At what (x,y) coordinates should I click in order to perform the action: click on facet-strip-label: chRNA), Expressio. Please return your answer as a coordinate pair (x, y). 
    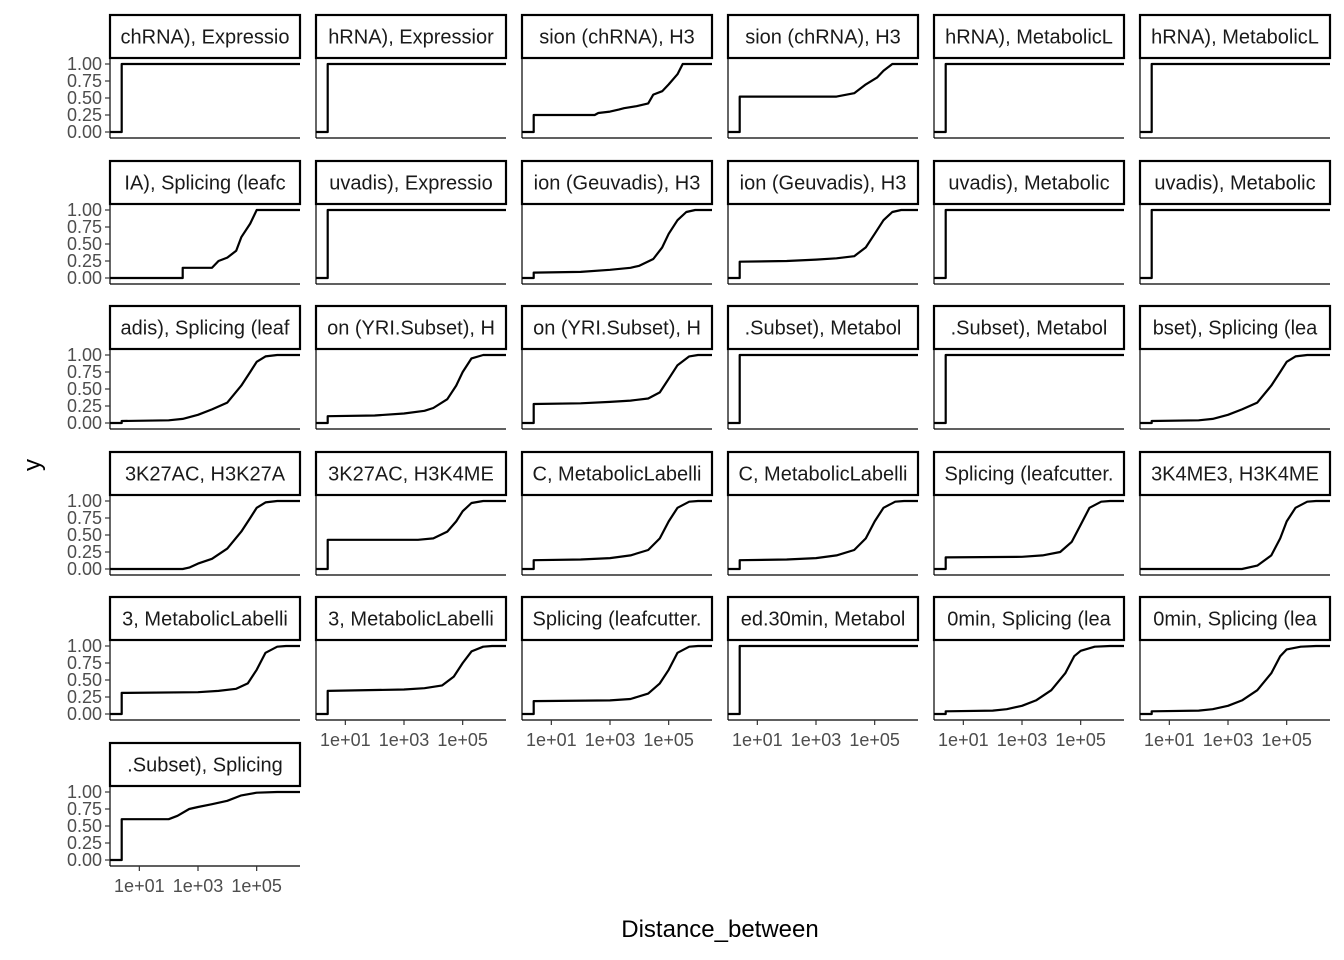
    Looking at the image, I should click on (205, 38).